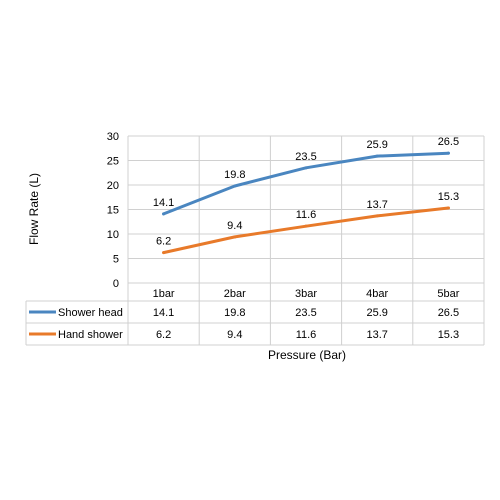 The height and width of the screenshot is (500, 500). What do you see at coordinates (163, 335) in the screenshot?
I see `table-cell: 6.2` at bounding box center [163, 335].